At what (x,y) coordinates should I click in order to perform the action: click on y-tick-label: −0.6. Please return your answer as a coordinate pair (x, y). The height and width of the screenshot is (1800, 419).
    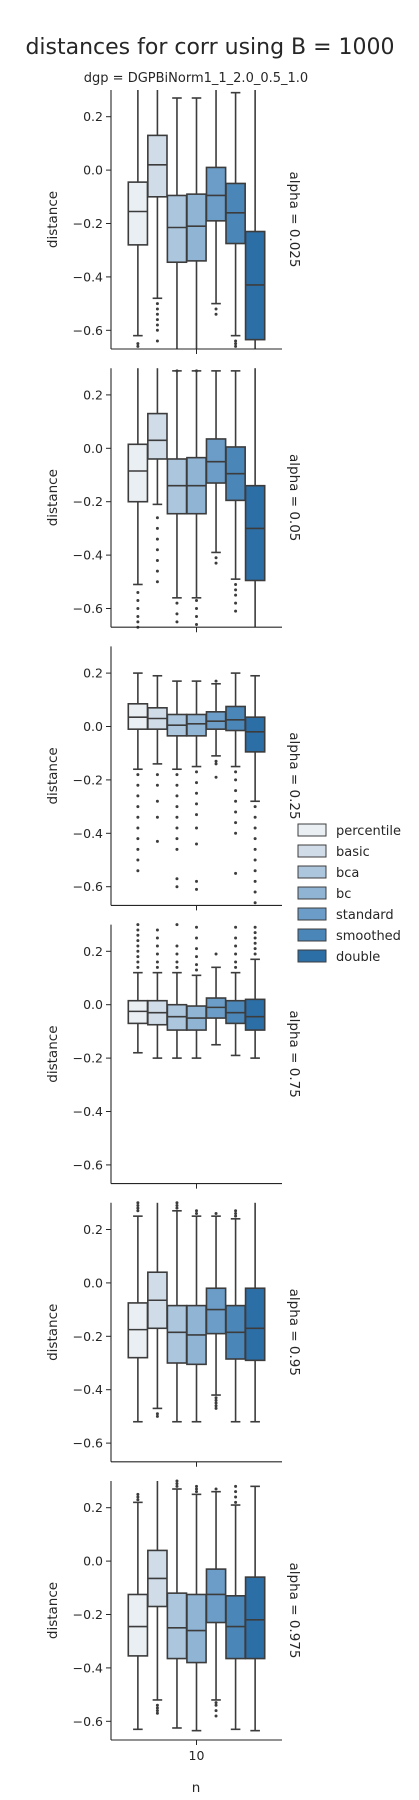
    Looking at the image, I should click on (88, 886).